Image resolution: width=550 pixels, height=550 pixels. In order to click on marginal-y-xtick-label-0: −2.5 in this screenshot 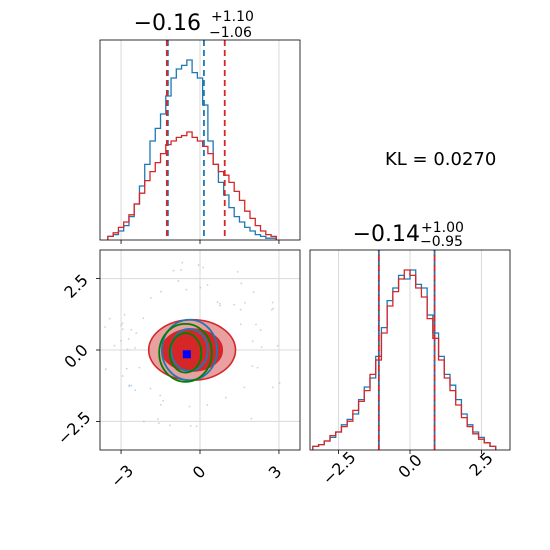, I will do `click(339, 468)`.